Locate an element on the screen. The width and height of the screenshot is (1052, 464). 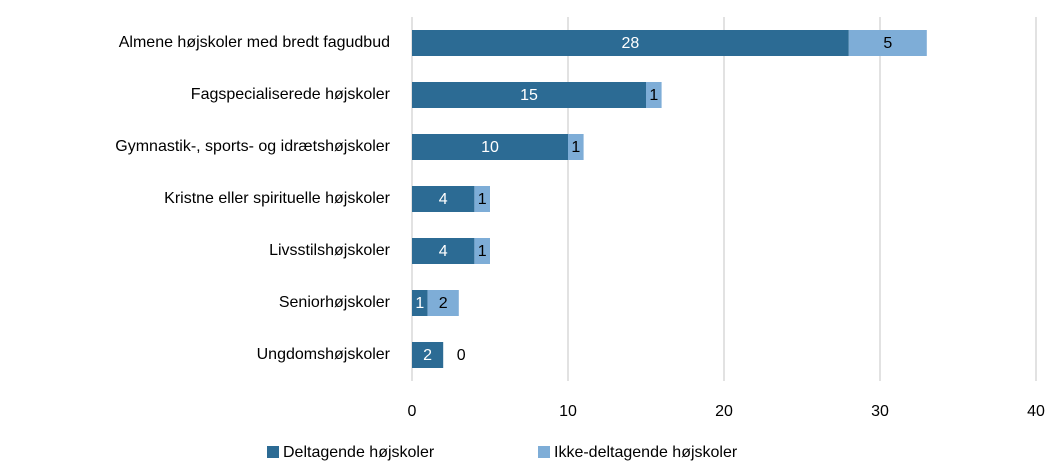
data-label: 5 is located at coordinates (887, 43).